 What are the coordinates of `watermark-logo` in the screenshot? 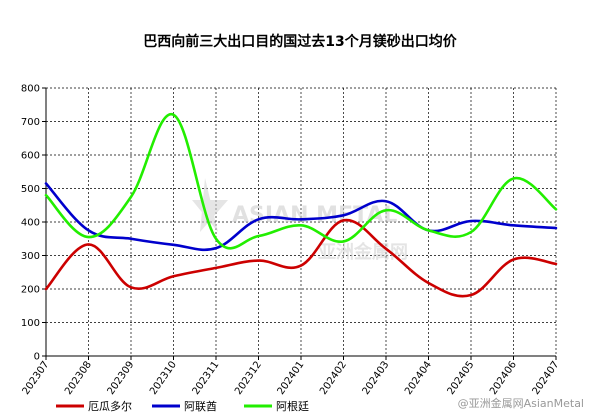 It's located at (210, 205).